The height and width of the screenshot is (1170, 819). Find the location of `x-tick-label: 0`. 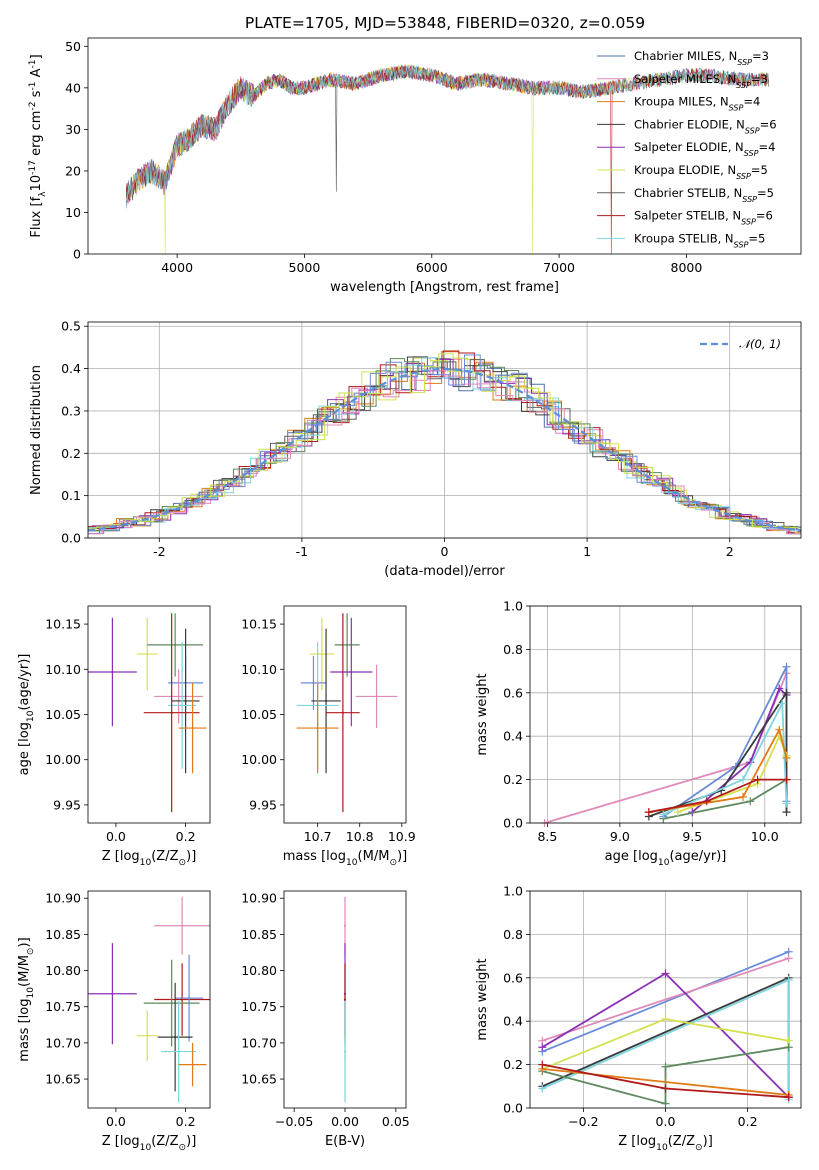

x-tick-label: 0 is located at coordinates (445, 551).